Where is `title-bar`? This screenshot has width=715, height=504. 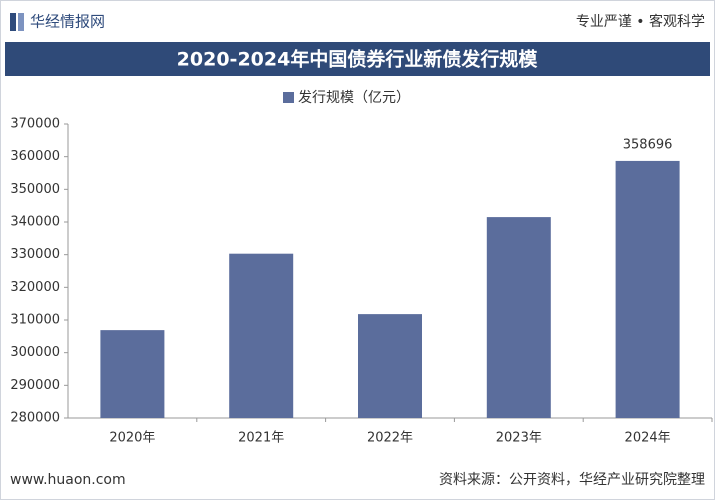
title-bar is located at coordinates (357, 59).